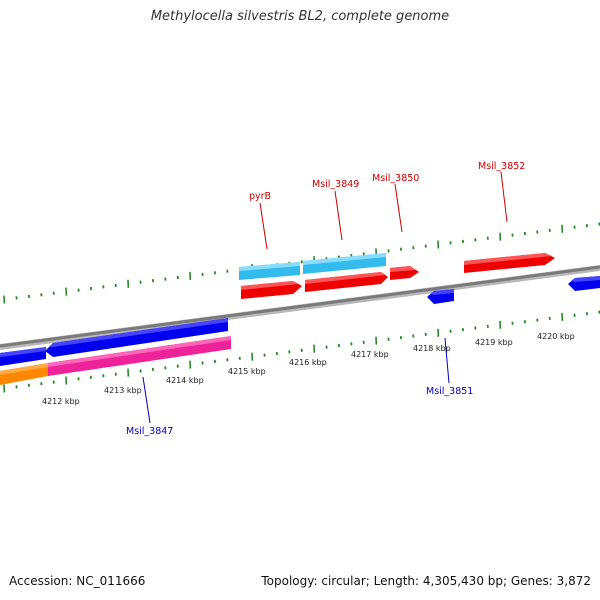 The width and height of the screenshot is (600, 600). What do you see at coordinates (494, 342) in the screenshot?
I see `tick-label-4219: 4219 kbp` at bounding box center [494, 342].